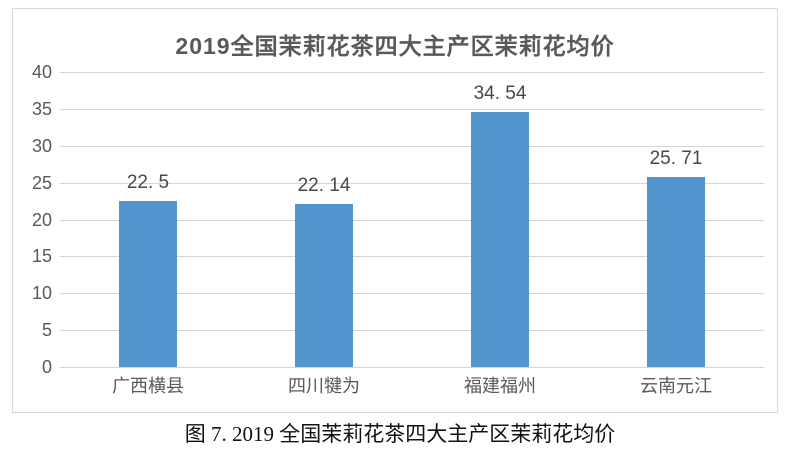 The image size is (800, 450). Describe the element at coordinates (148, 386) in the screenshot. I see `x-axis-category-label: 广西横县` at that location.